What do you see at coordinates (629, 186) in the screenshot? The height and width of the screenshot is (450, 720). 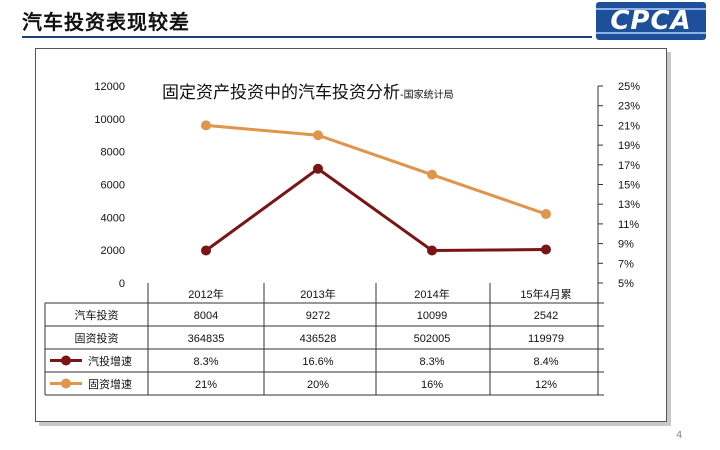 I see `right-axis-tick-label: 15%` at bounding box center [629, 186].